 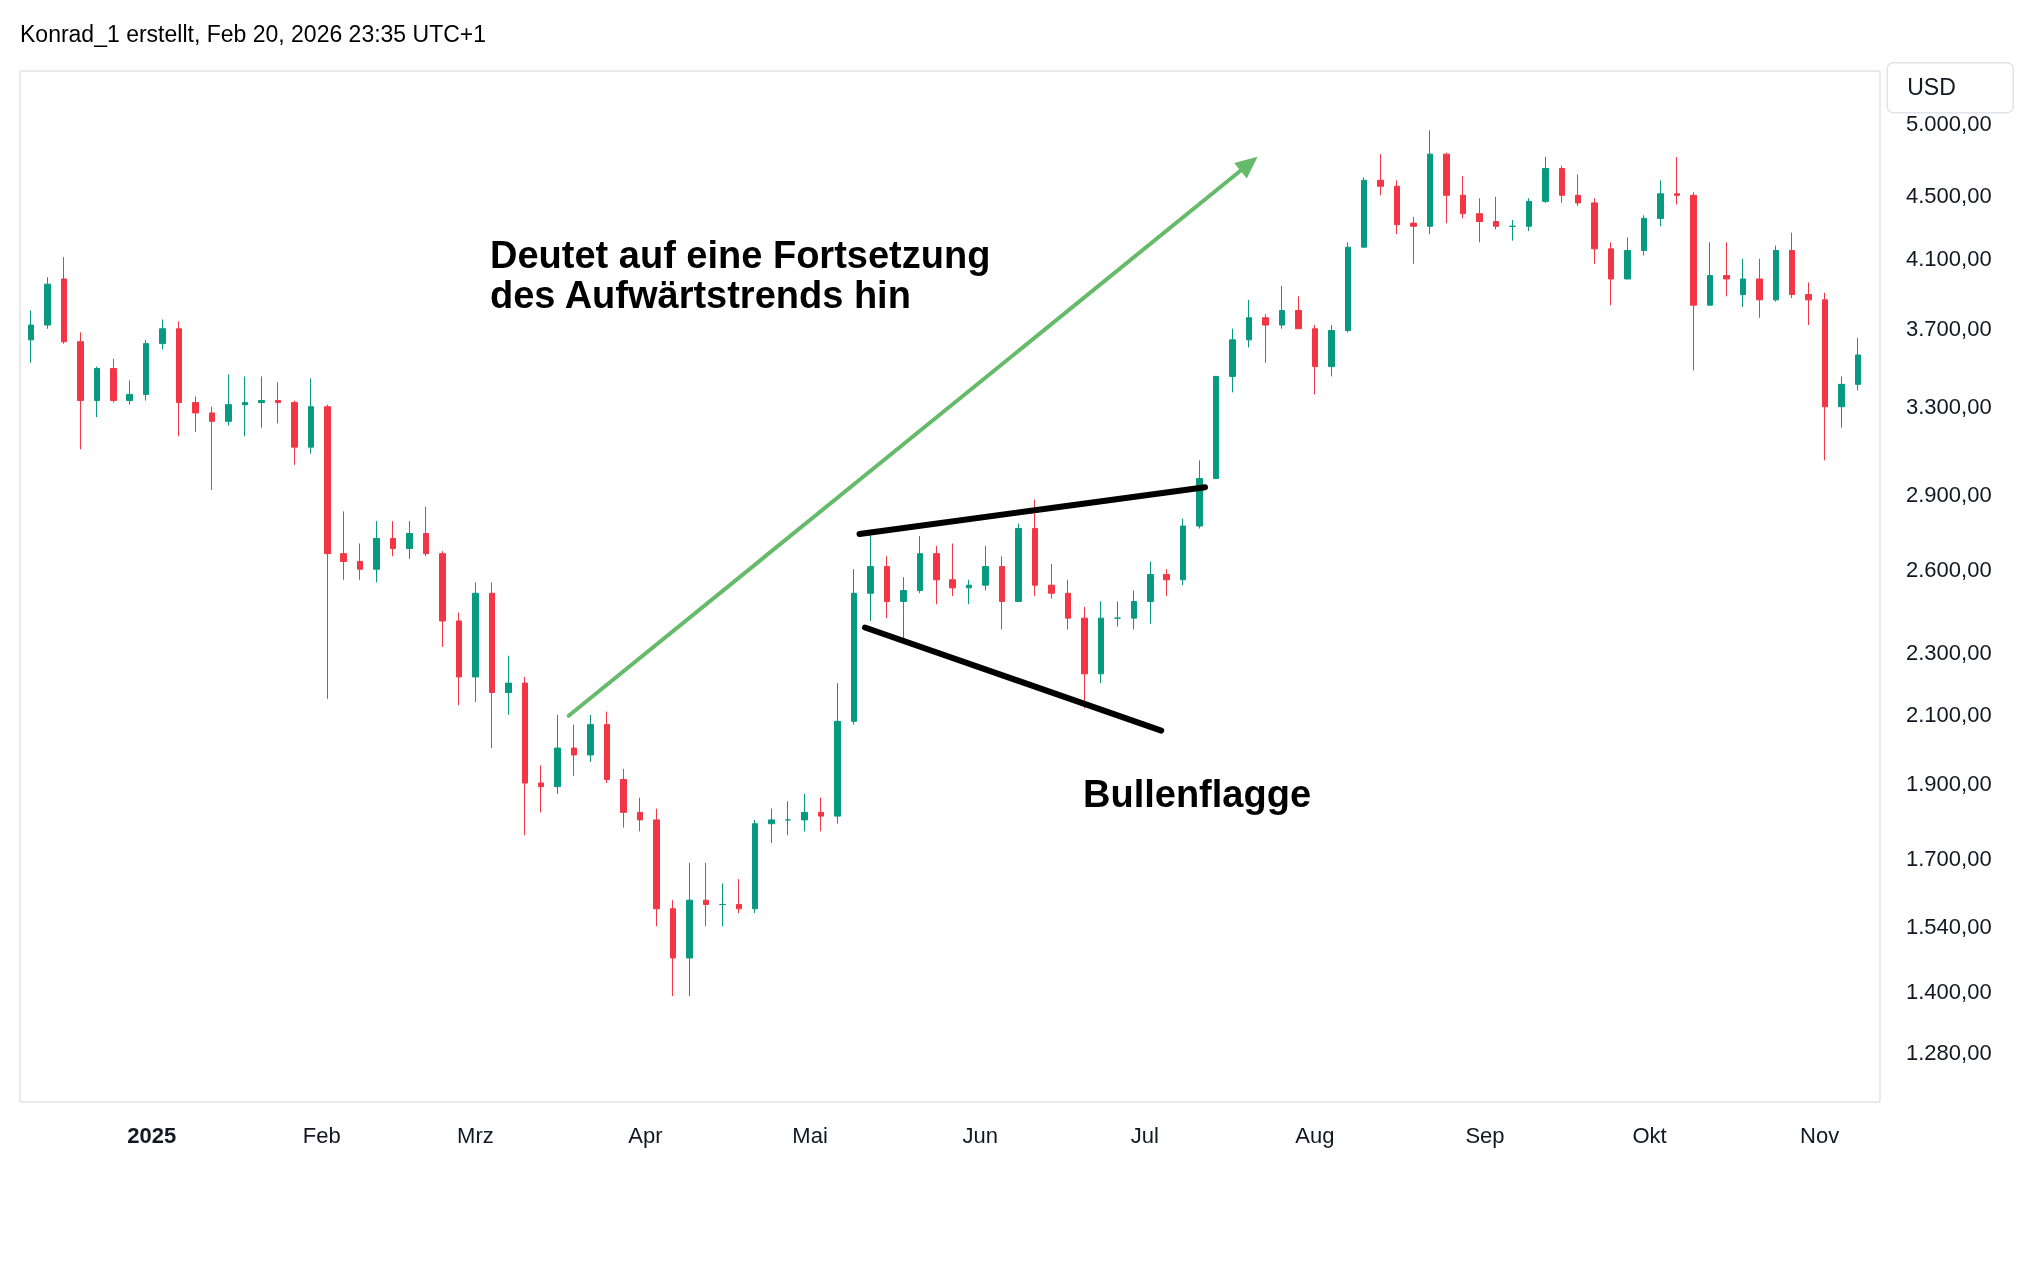 What do you see at coordinates (1485, 1135) in the screenshot?
I see `x-tick-label: Sep` at bounding box center [1485, 1135].